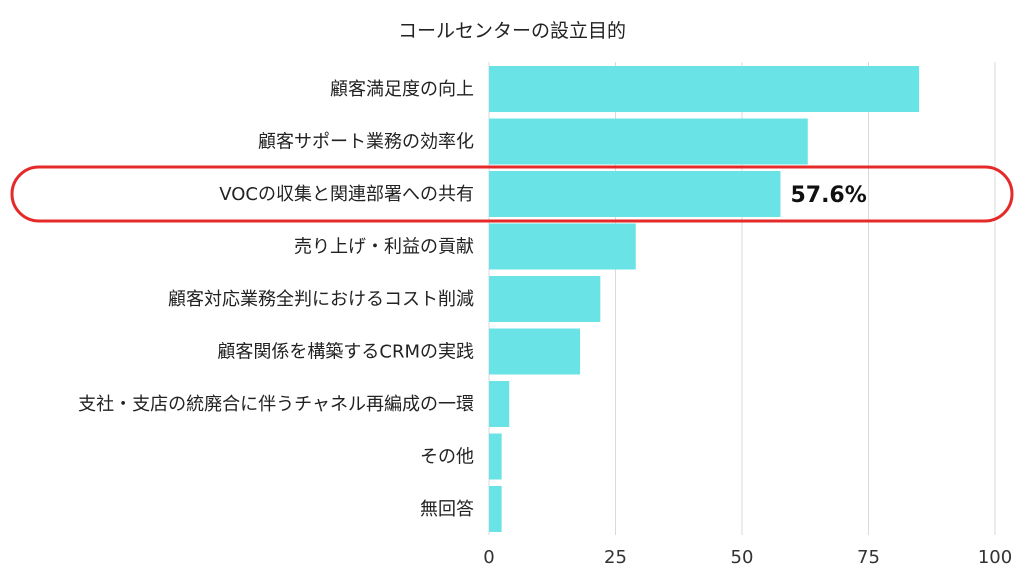 The image size is (1024, 576). Describe the element at coordinates (742, 557) in the screenshot. I see `x-tick-label: 50` at that location.